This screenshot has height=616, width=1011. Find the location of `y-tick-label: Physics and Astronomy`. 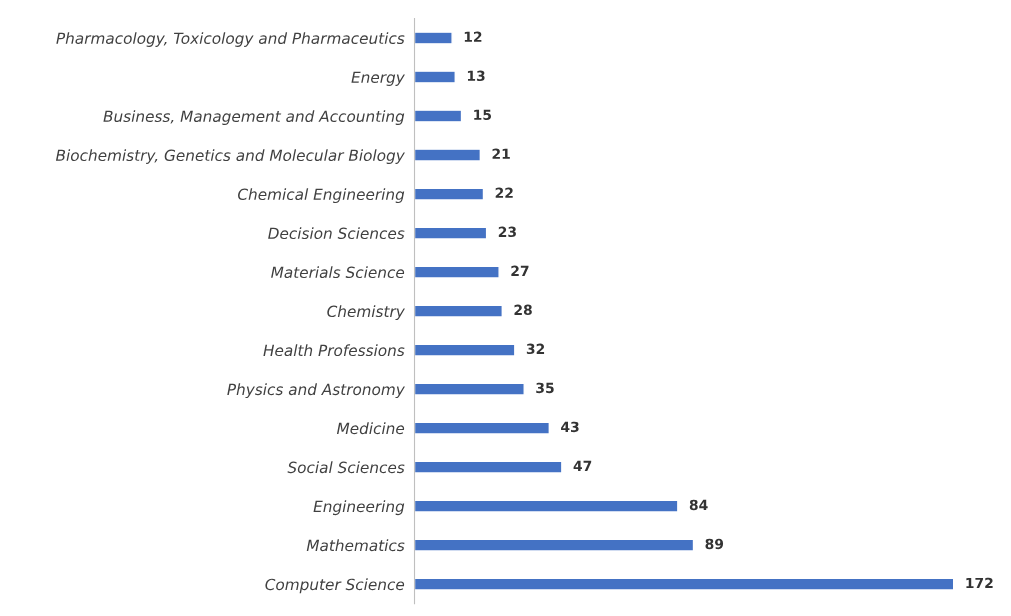

y-tick-label: Physics and Astronomy is located at coordinates (316, 391).